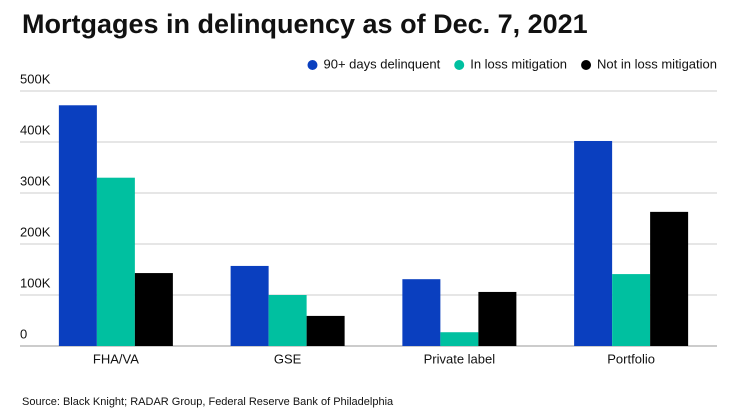 Image resolution: width=740 pixels, height=416 pixels. What do you see at coordinates (518, 63) in the screenshot?
I see `legend-label: In loss mitigation` at bounding box center [518, 63].